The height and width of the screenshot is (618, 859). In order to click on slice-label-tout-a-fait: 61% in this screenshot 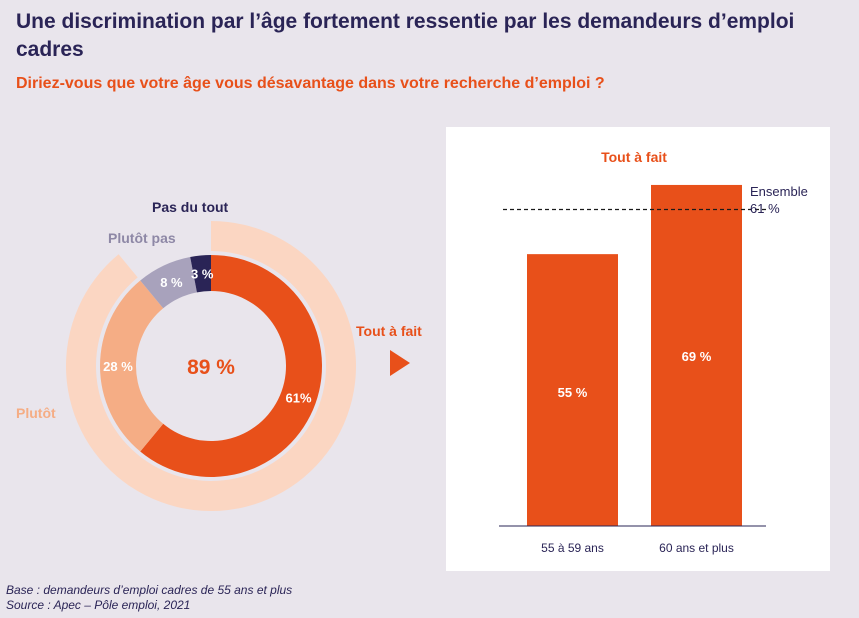, I will do `click(298, 398)`.